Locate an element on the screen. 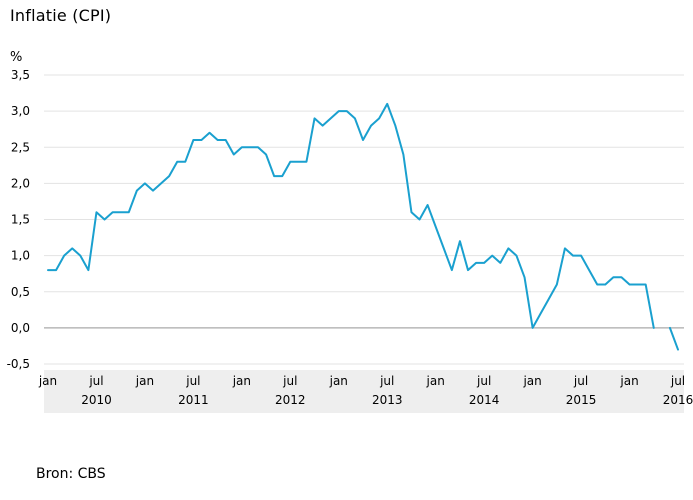 The width and height of the screenshot is (693, 500). chart-title: Inflatie (CPI) is located at coordinates (61, 15).